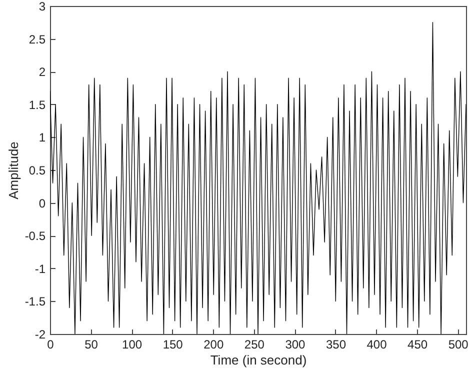 The height and width of the screenshot is (381, 474). I want to click on y-tick-label: 0, so click(42, 203).